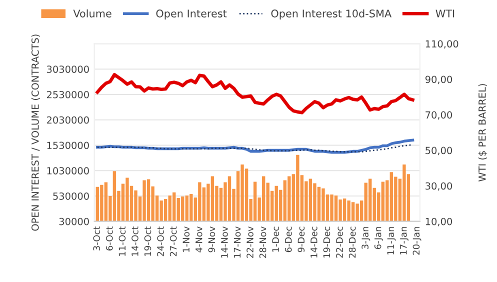  What do you see at coordinates (250, 242) in the screenshot?
I see `x-tick-label: 22-Nov` at bounding box center [250, 242].